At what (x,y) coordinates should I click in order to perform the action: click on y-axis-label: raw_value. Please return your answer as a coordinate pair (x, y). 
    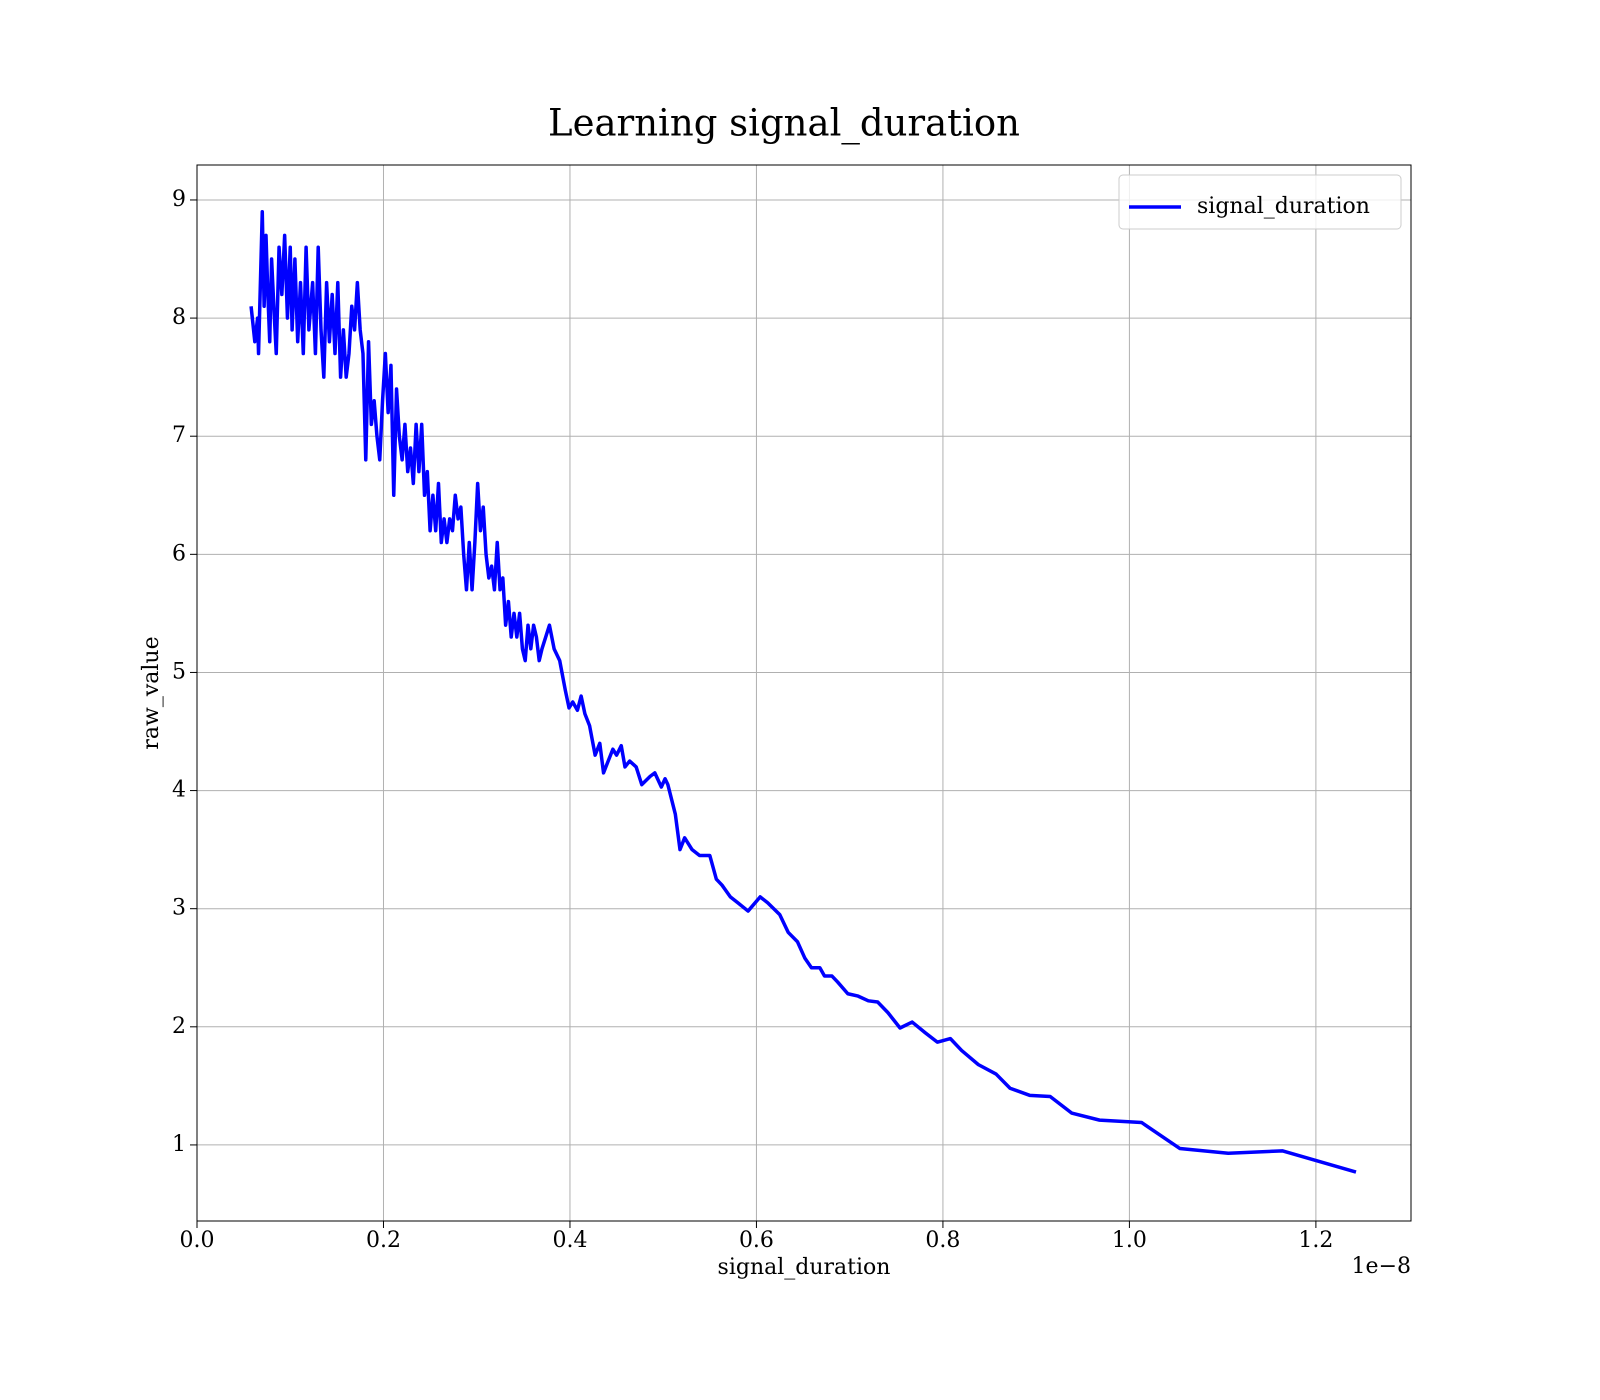
    Looking at the image, I should click on (151, 692).